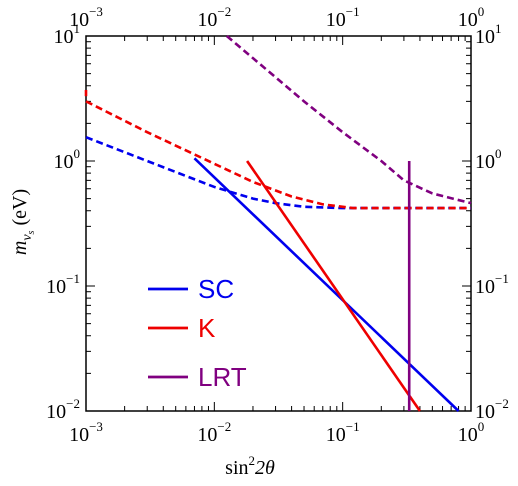 The image size is (518, 486). Describe the element at coordinates (86, 17) in the screenshot. I see `x-tick-label-top: 10⁻³` at that location.